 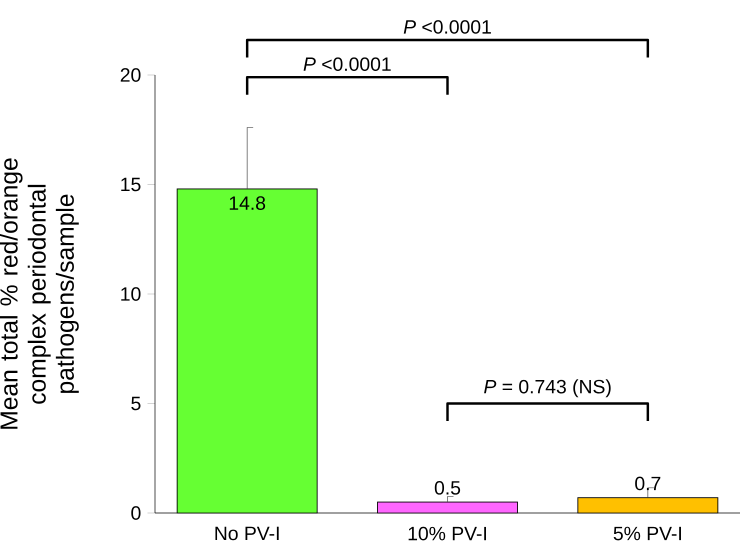 What do you see at coordinates (130, 75) in the screenshot?
I see `y-tick-label: 20` at bounding box center [130, 75].